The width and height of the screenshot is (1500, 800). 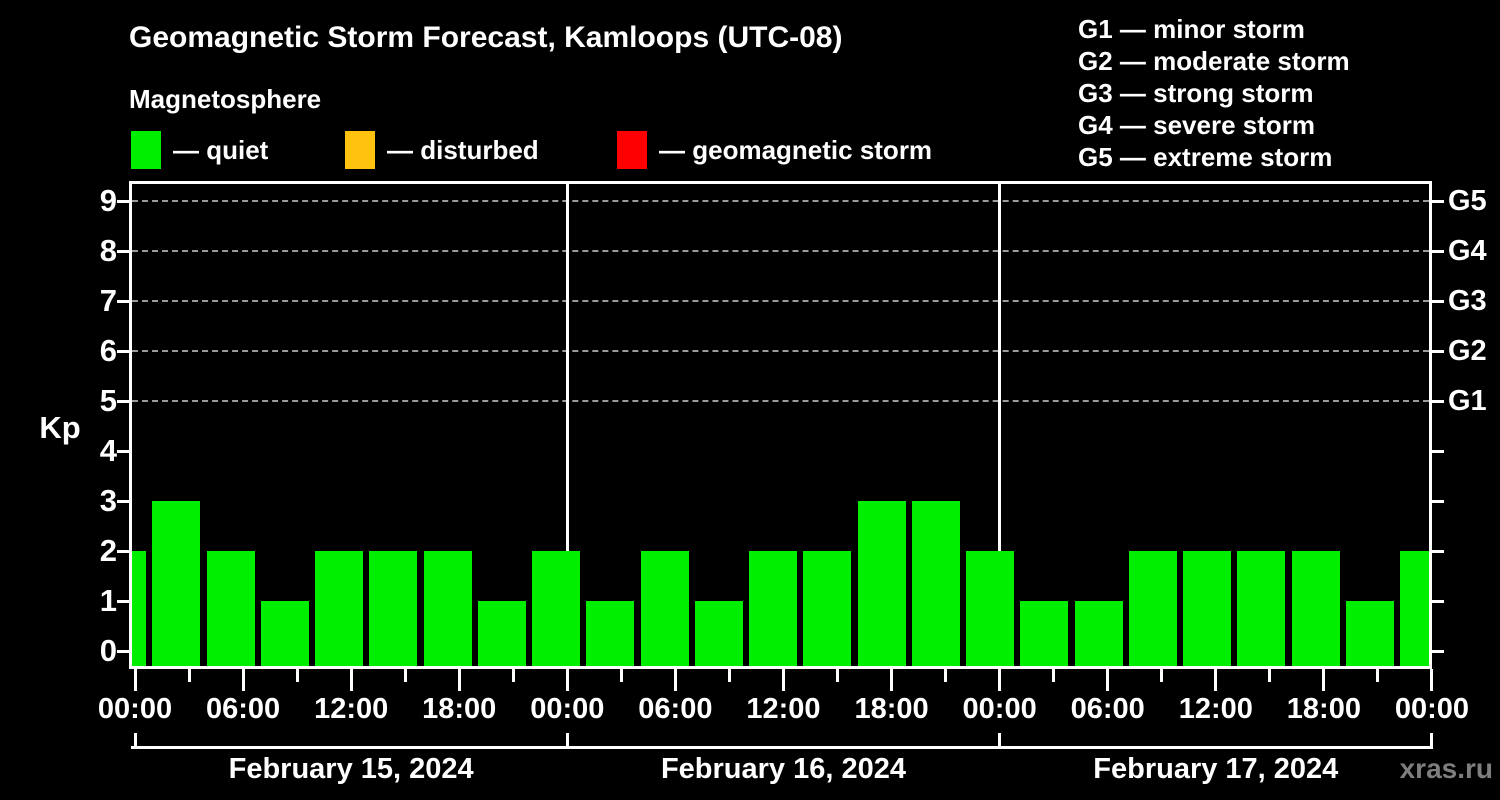 I want to click on legend-item: — geomagnetic storm, so click(x=774, y=150).